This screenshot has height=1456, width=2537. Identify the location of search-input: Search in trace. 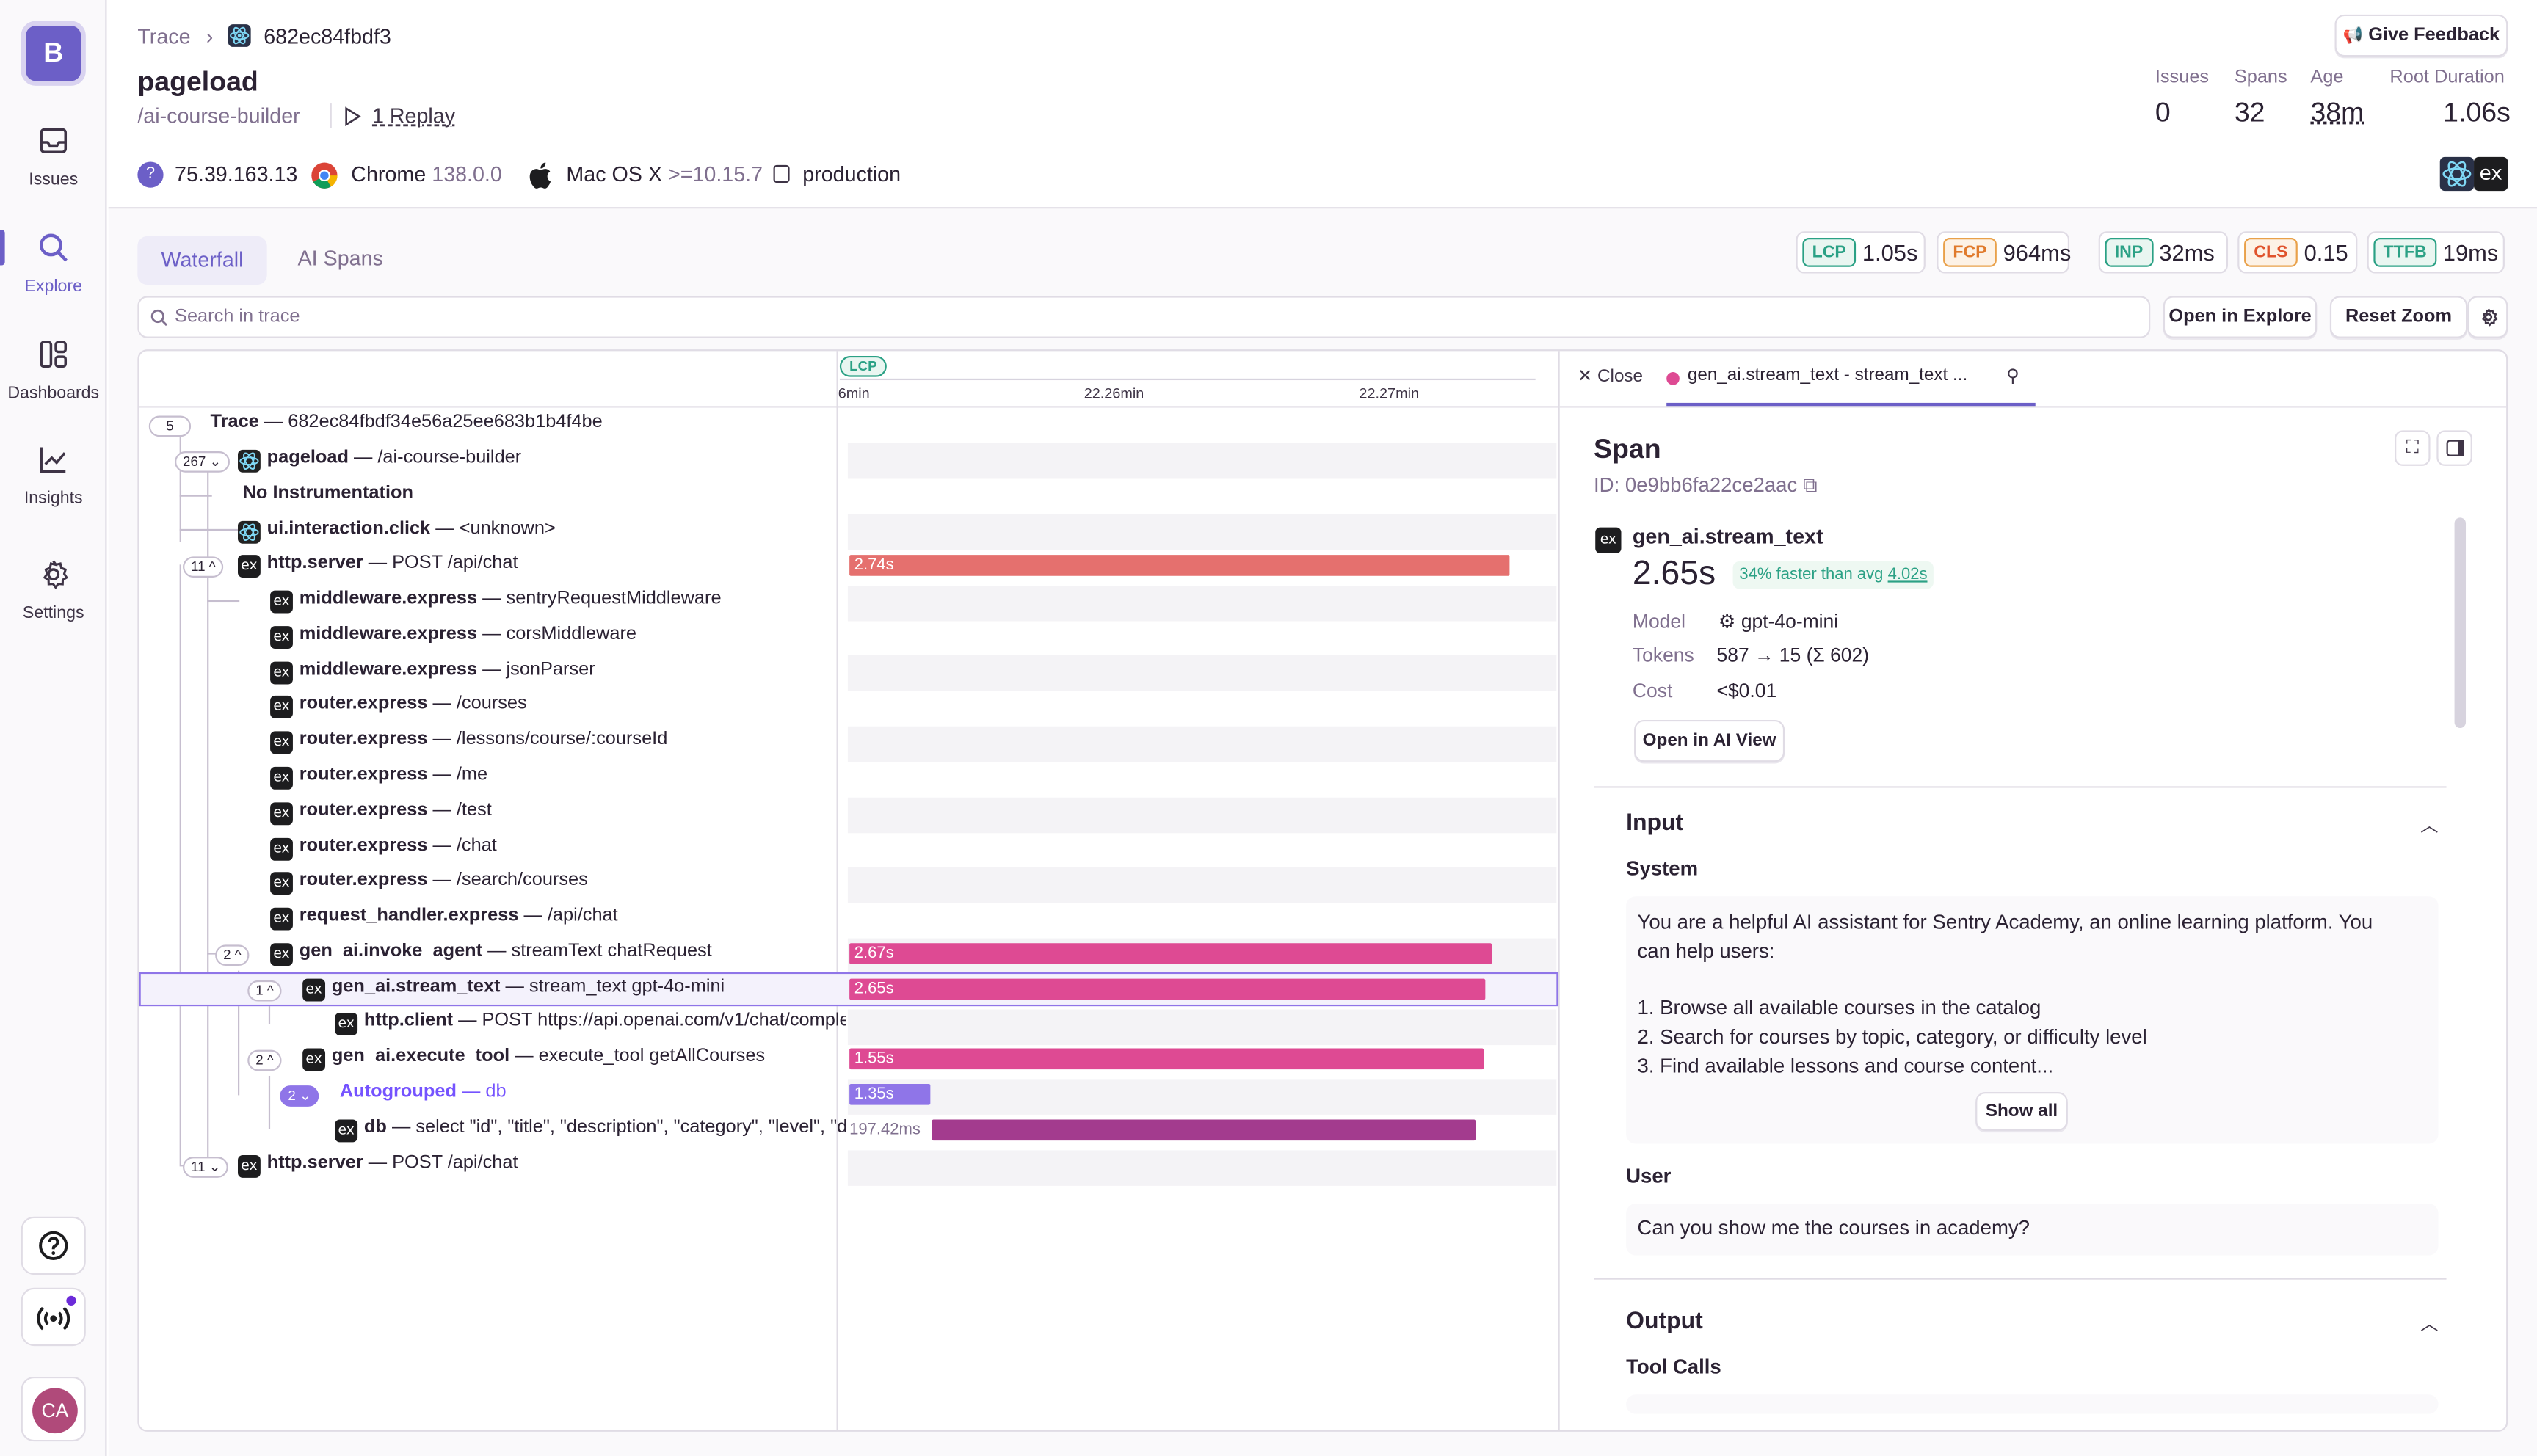
(1144, 317).